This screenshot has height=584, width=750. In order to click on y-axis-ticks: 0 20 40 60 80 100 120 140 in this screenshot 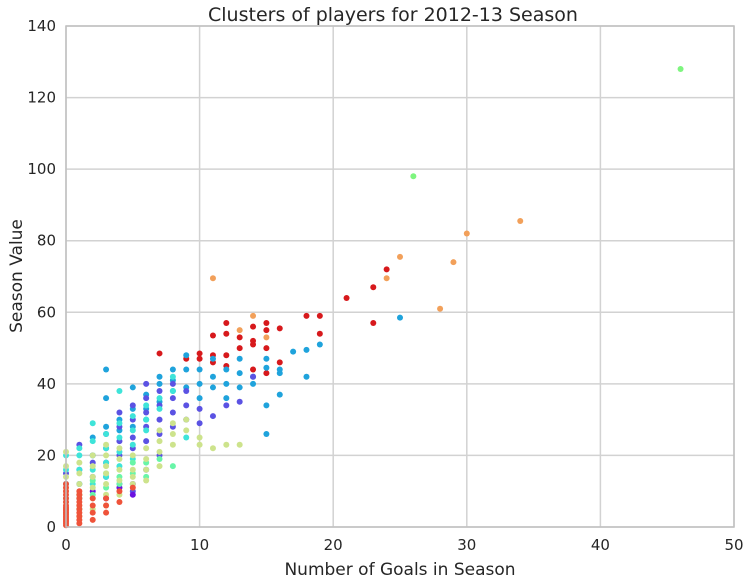, I will do `click(41, 276)`.